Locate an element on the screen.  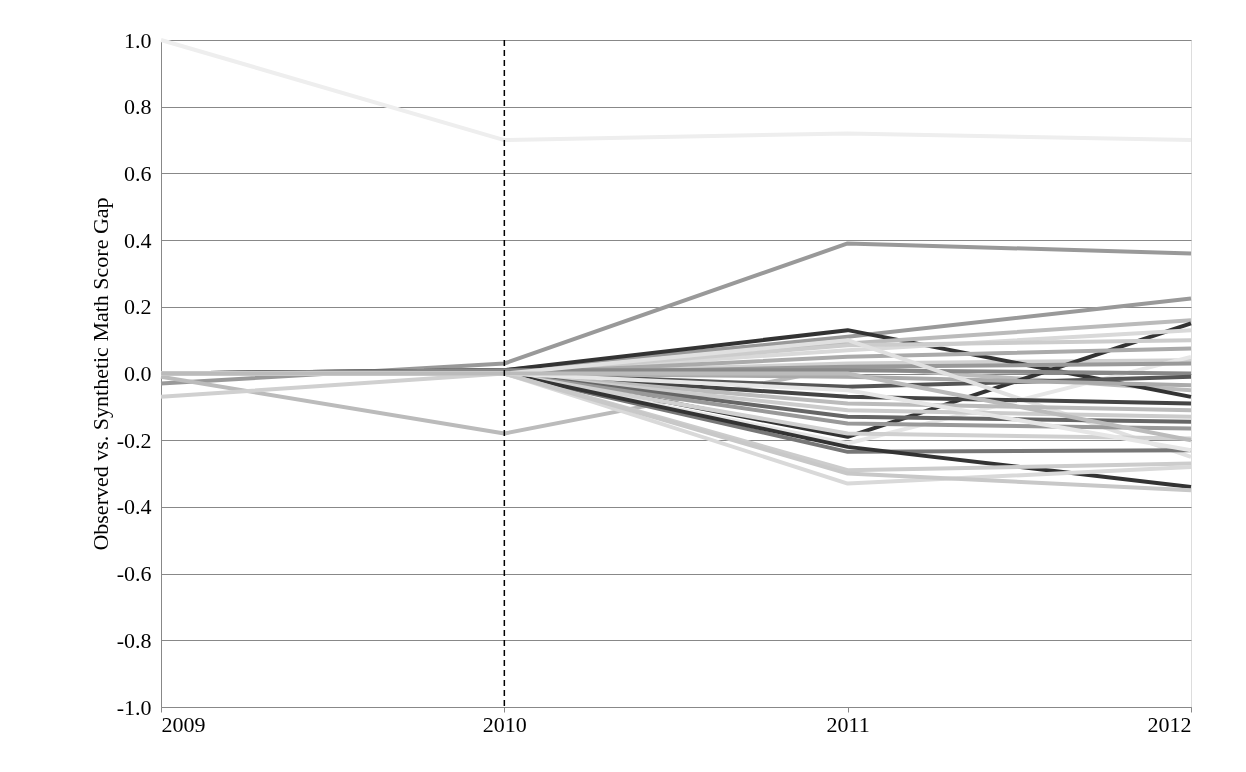
y-tick-label: 0.8 is located at coordinates (138, 107).